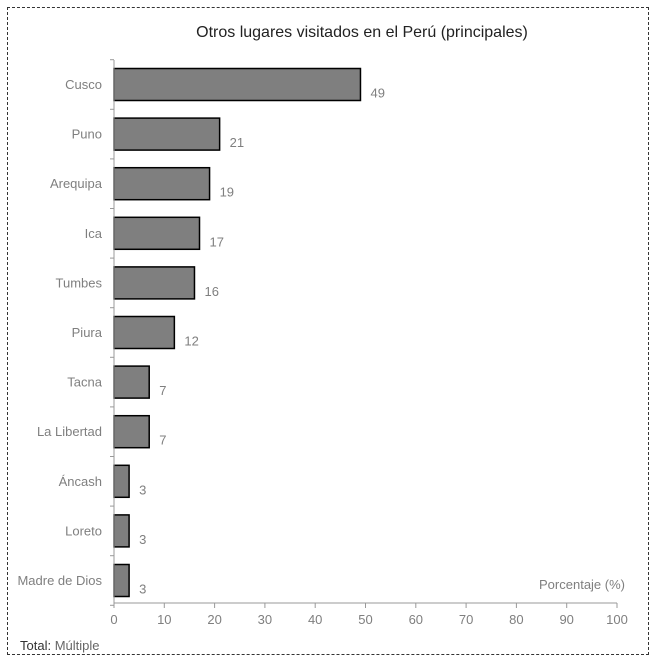  Describe the element at coordinates (566, 619) in the screenshot. I see `x-tick-label: 90` at that location.